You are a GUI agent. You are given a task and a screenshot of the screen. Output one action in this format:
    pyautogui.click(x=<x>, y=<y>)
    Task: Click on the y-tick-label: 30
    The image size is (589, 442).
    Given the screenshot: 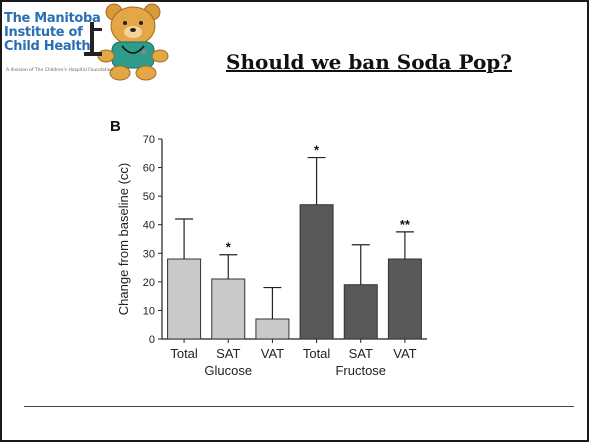 What is the action you would take?
    pyautogui.click(x=149, y=254)
    